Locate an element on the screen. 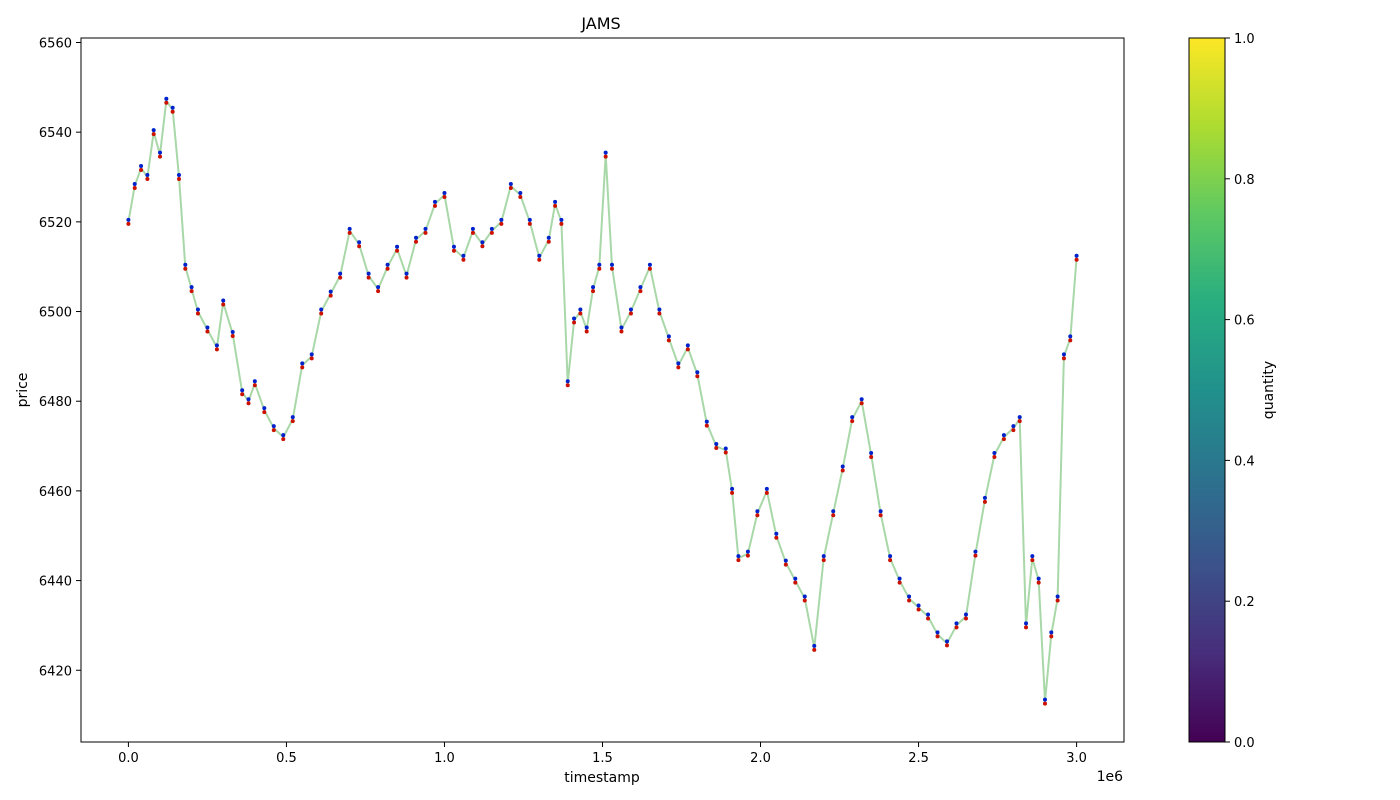 This screenshot has height=800, width=1400. colorbar: 0.0 0.2 0.4 0.6 0.8 1.0 quantity is located at coordinates (1232, 391).